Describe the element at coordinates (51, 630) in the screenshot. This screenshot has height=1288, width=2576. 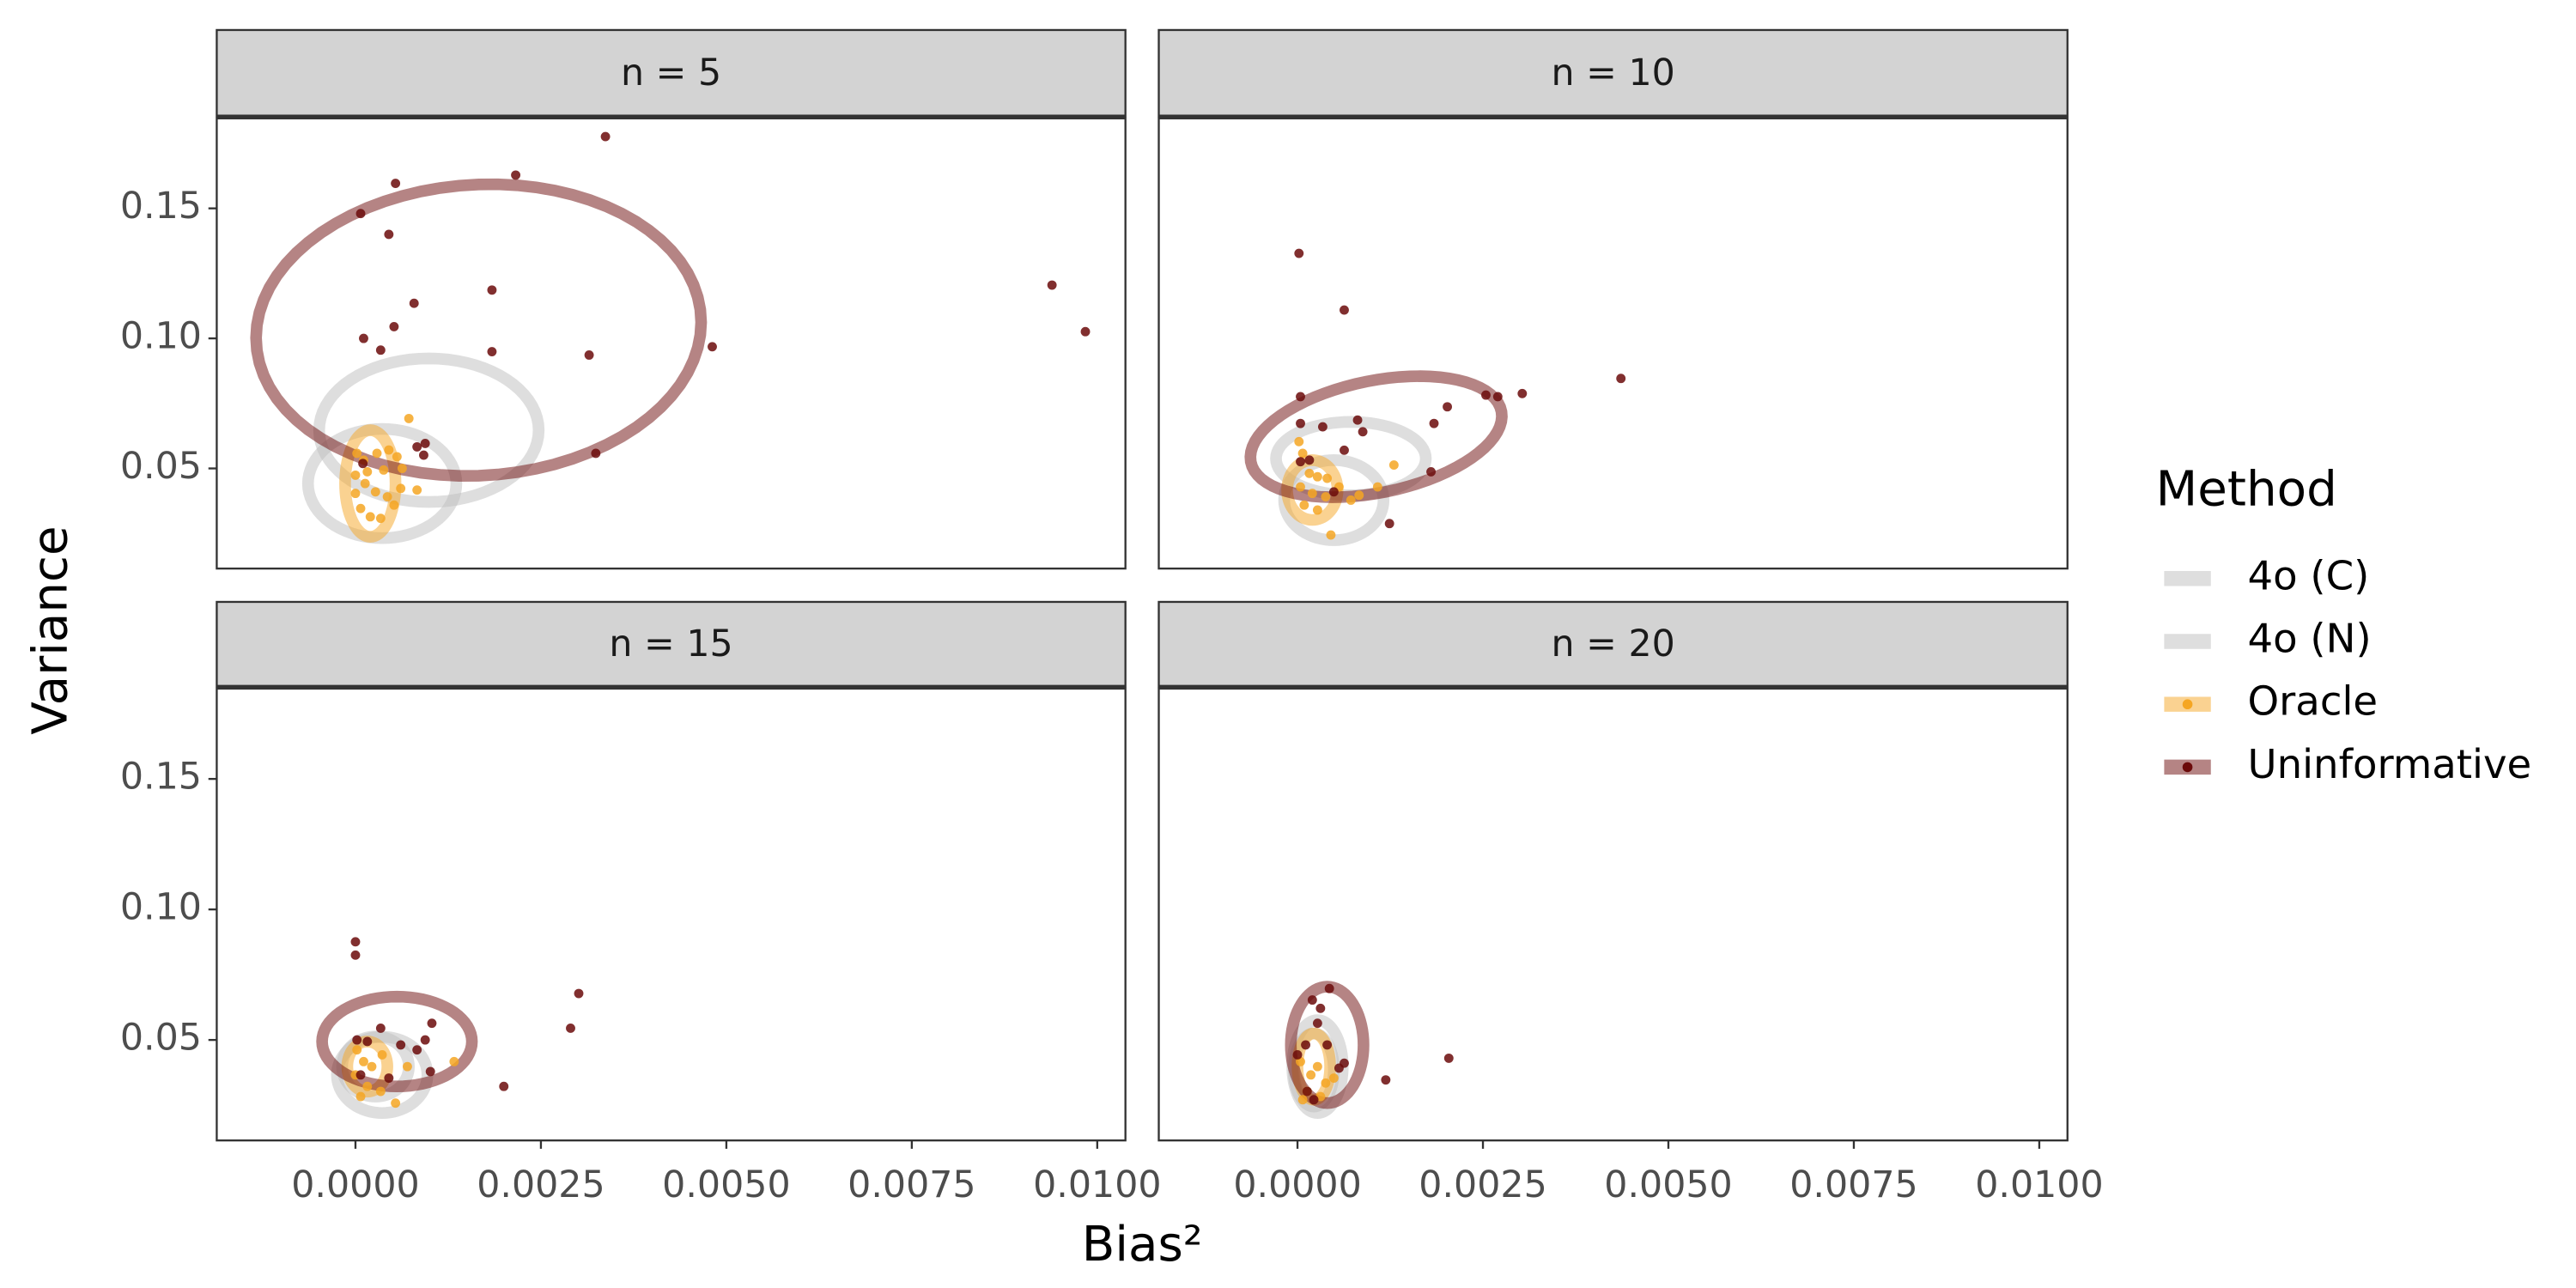
I see `y-axis-title: Variance` at that location.